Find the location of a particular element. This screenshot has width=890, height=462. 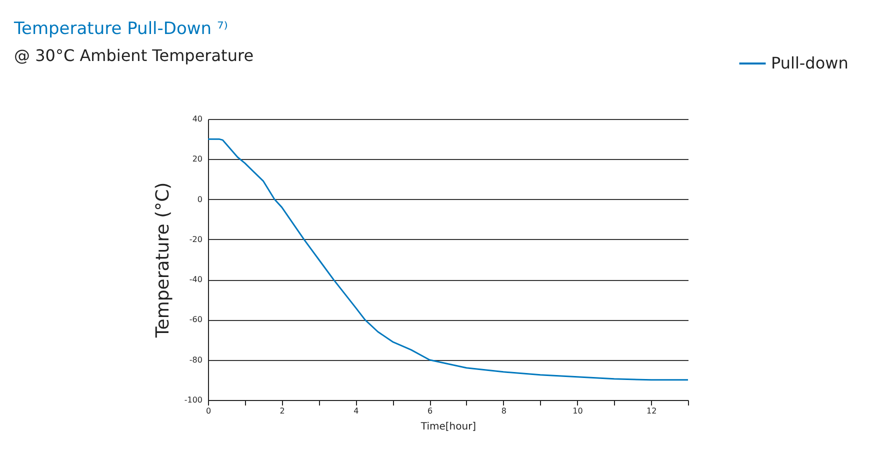

y-axis-title: Temperature (°C) is located at coordinates (163, 260).